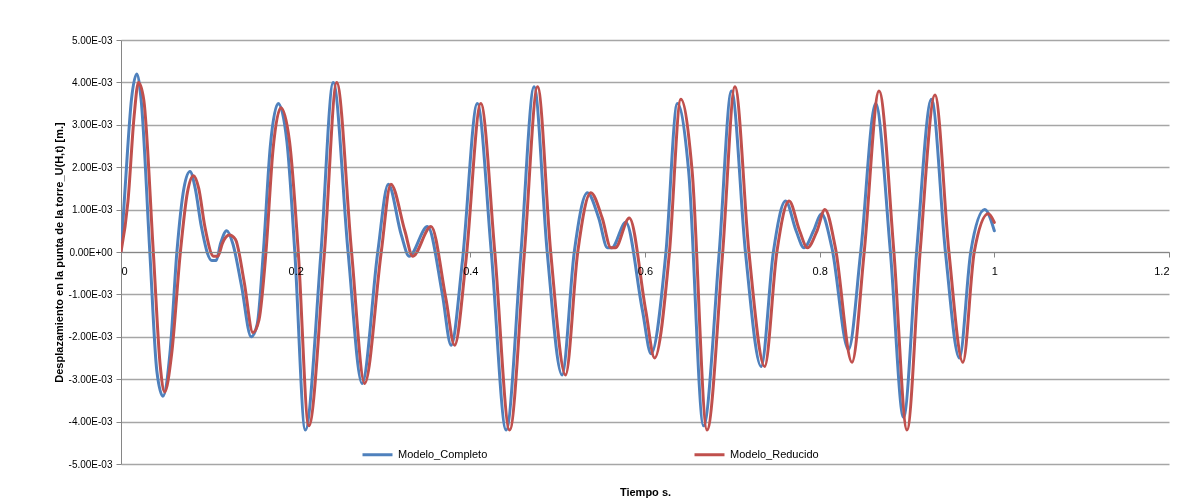 This screenshot has width=1203, height=498. What do you see at coordinates (994, 270) in the screenshot?
I see `x-tick-label: 1` at bounding box center [994, 270].